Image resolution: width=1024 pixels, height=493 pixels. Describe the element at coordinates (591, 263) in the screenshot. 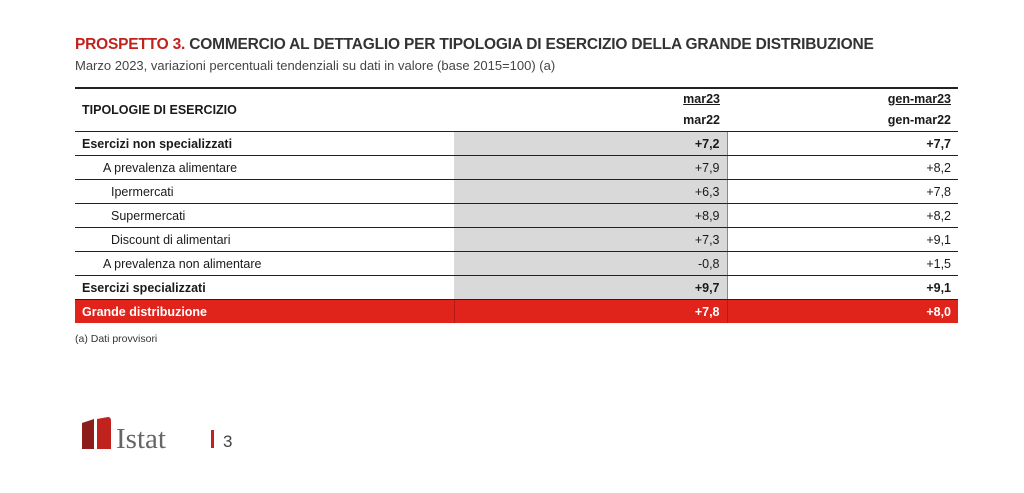

I see `cell-value: -0,8` at that location.